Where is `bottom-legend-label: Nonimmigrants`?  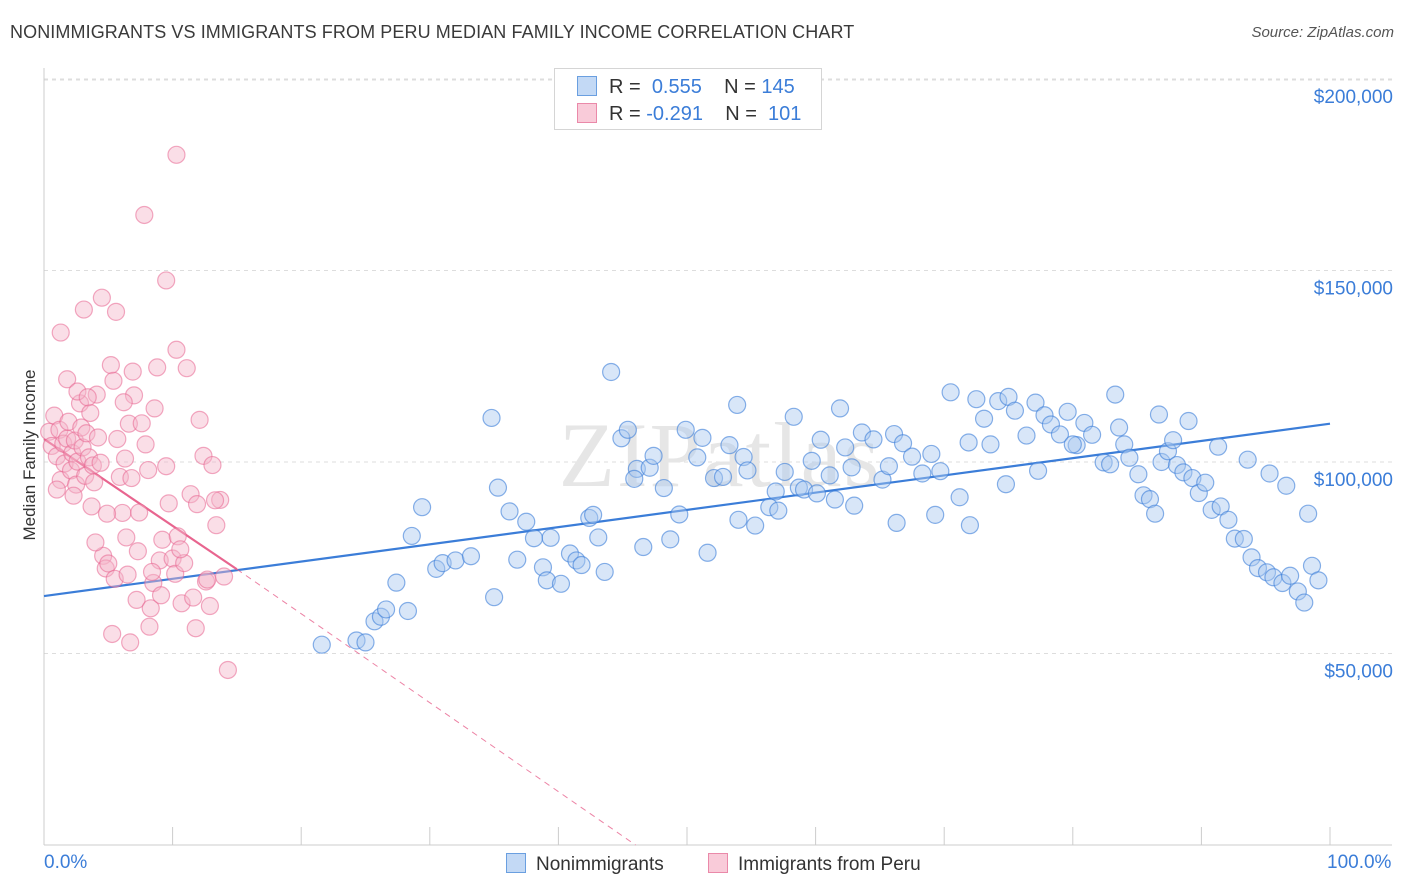
bottom-legend-label: Nonimmigrants is located at coordinates (600, 864).